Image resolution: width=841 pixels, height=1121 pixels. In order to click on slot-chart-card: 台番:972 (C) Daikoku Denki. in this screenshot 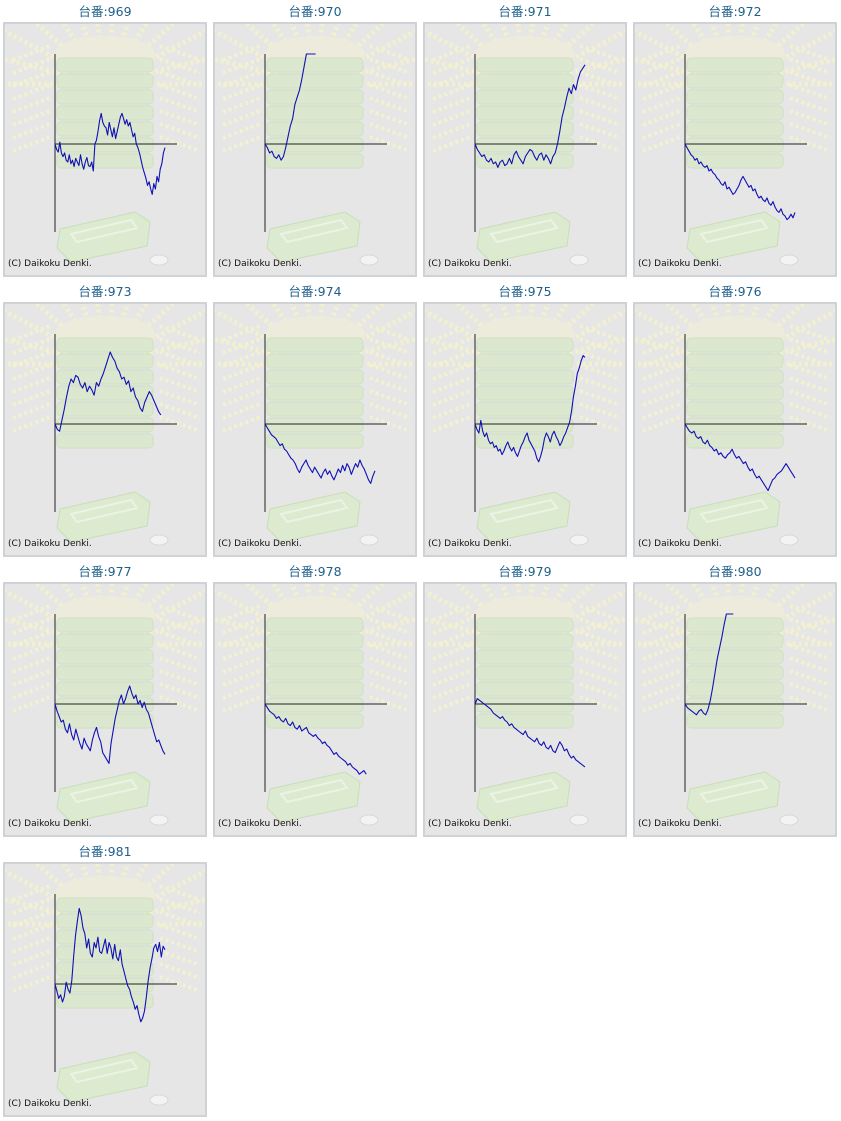, I will do `click(735, 140)`.